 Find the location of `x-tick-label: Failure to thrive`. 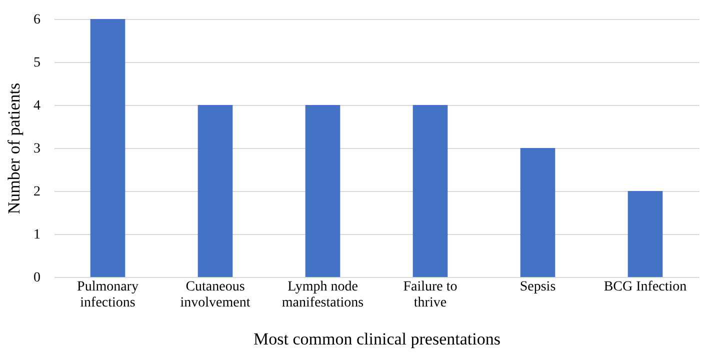

x-tick-label: Failure to thrive is located at coordinates (430, 295).